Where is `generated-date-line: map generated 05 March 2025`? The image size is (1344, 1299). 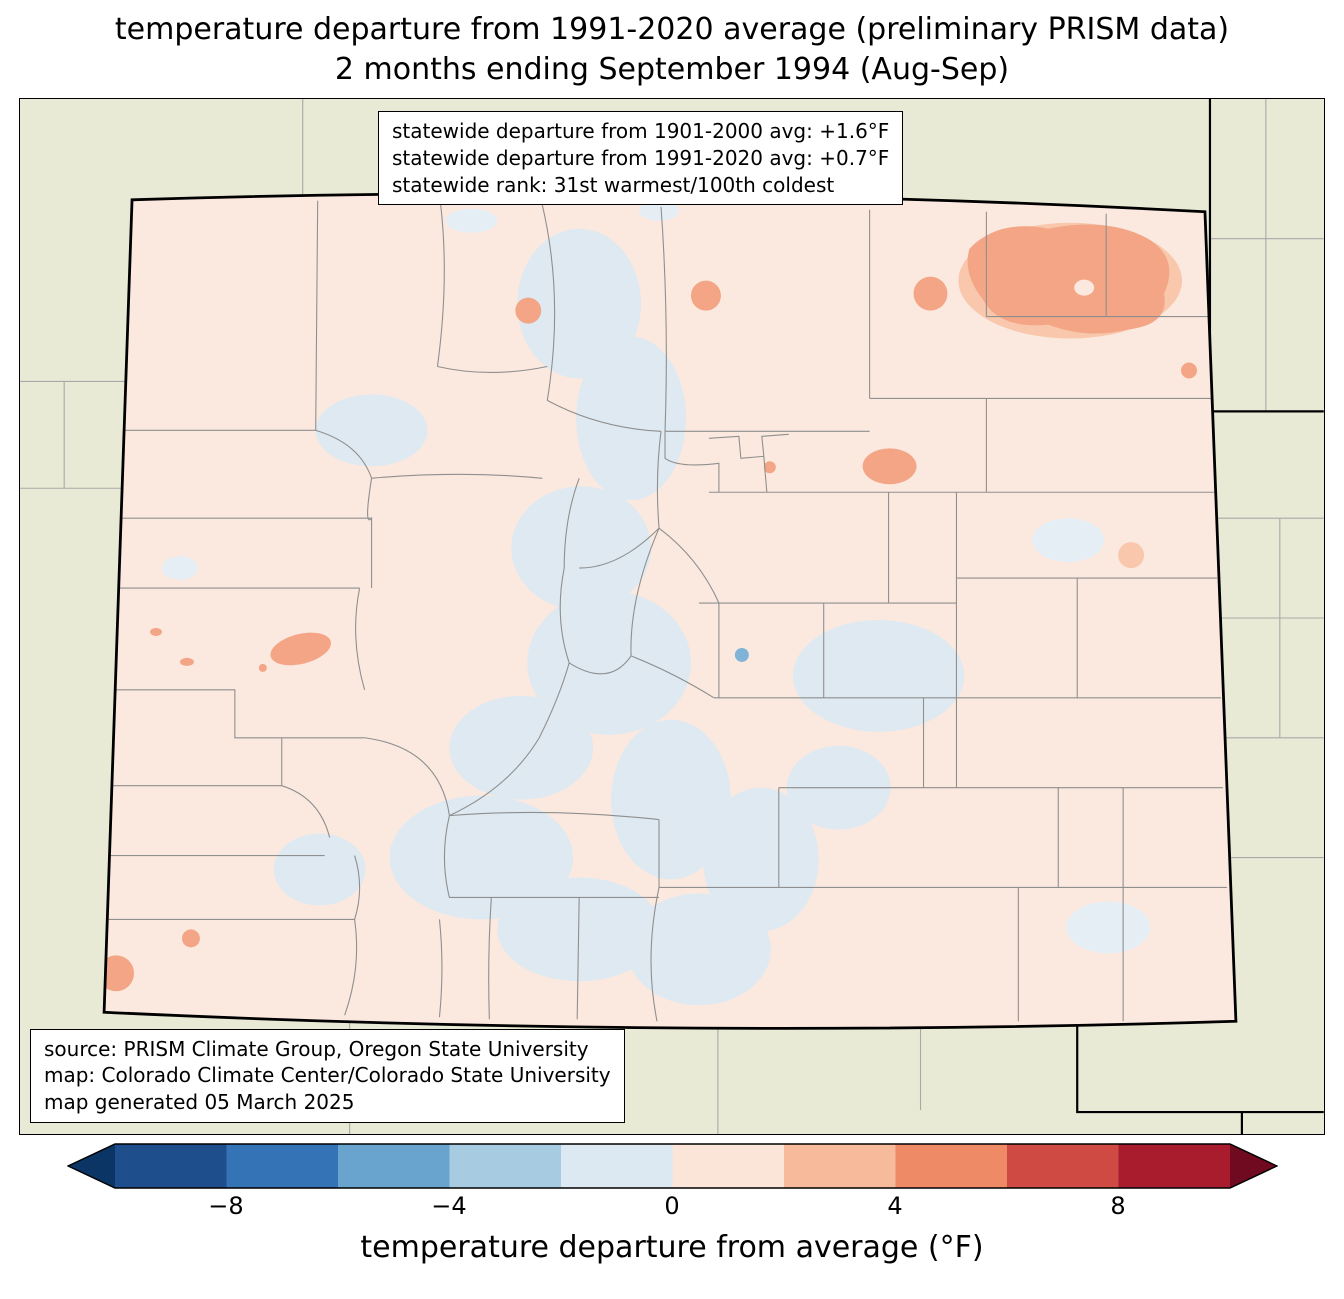
generated-date-line: map generated 05 March 2025 is located at coordinates (199, 1102).